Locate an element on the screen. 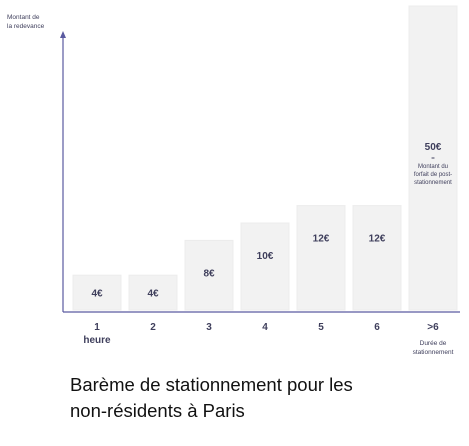 The image size is (469, 446). x-tick-sublabel-1: heure is located at coordinates (97, 340).